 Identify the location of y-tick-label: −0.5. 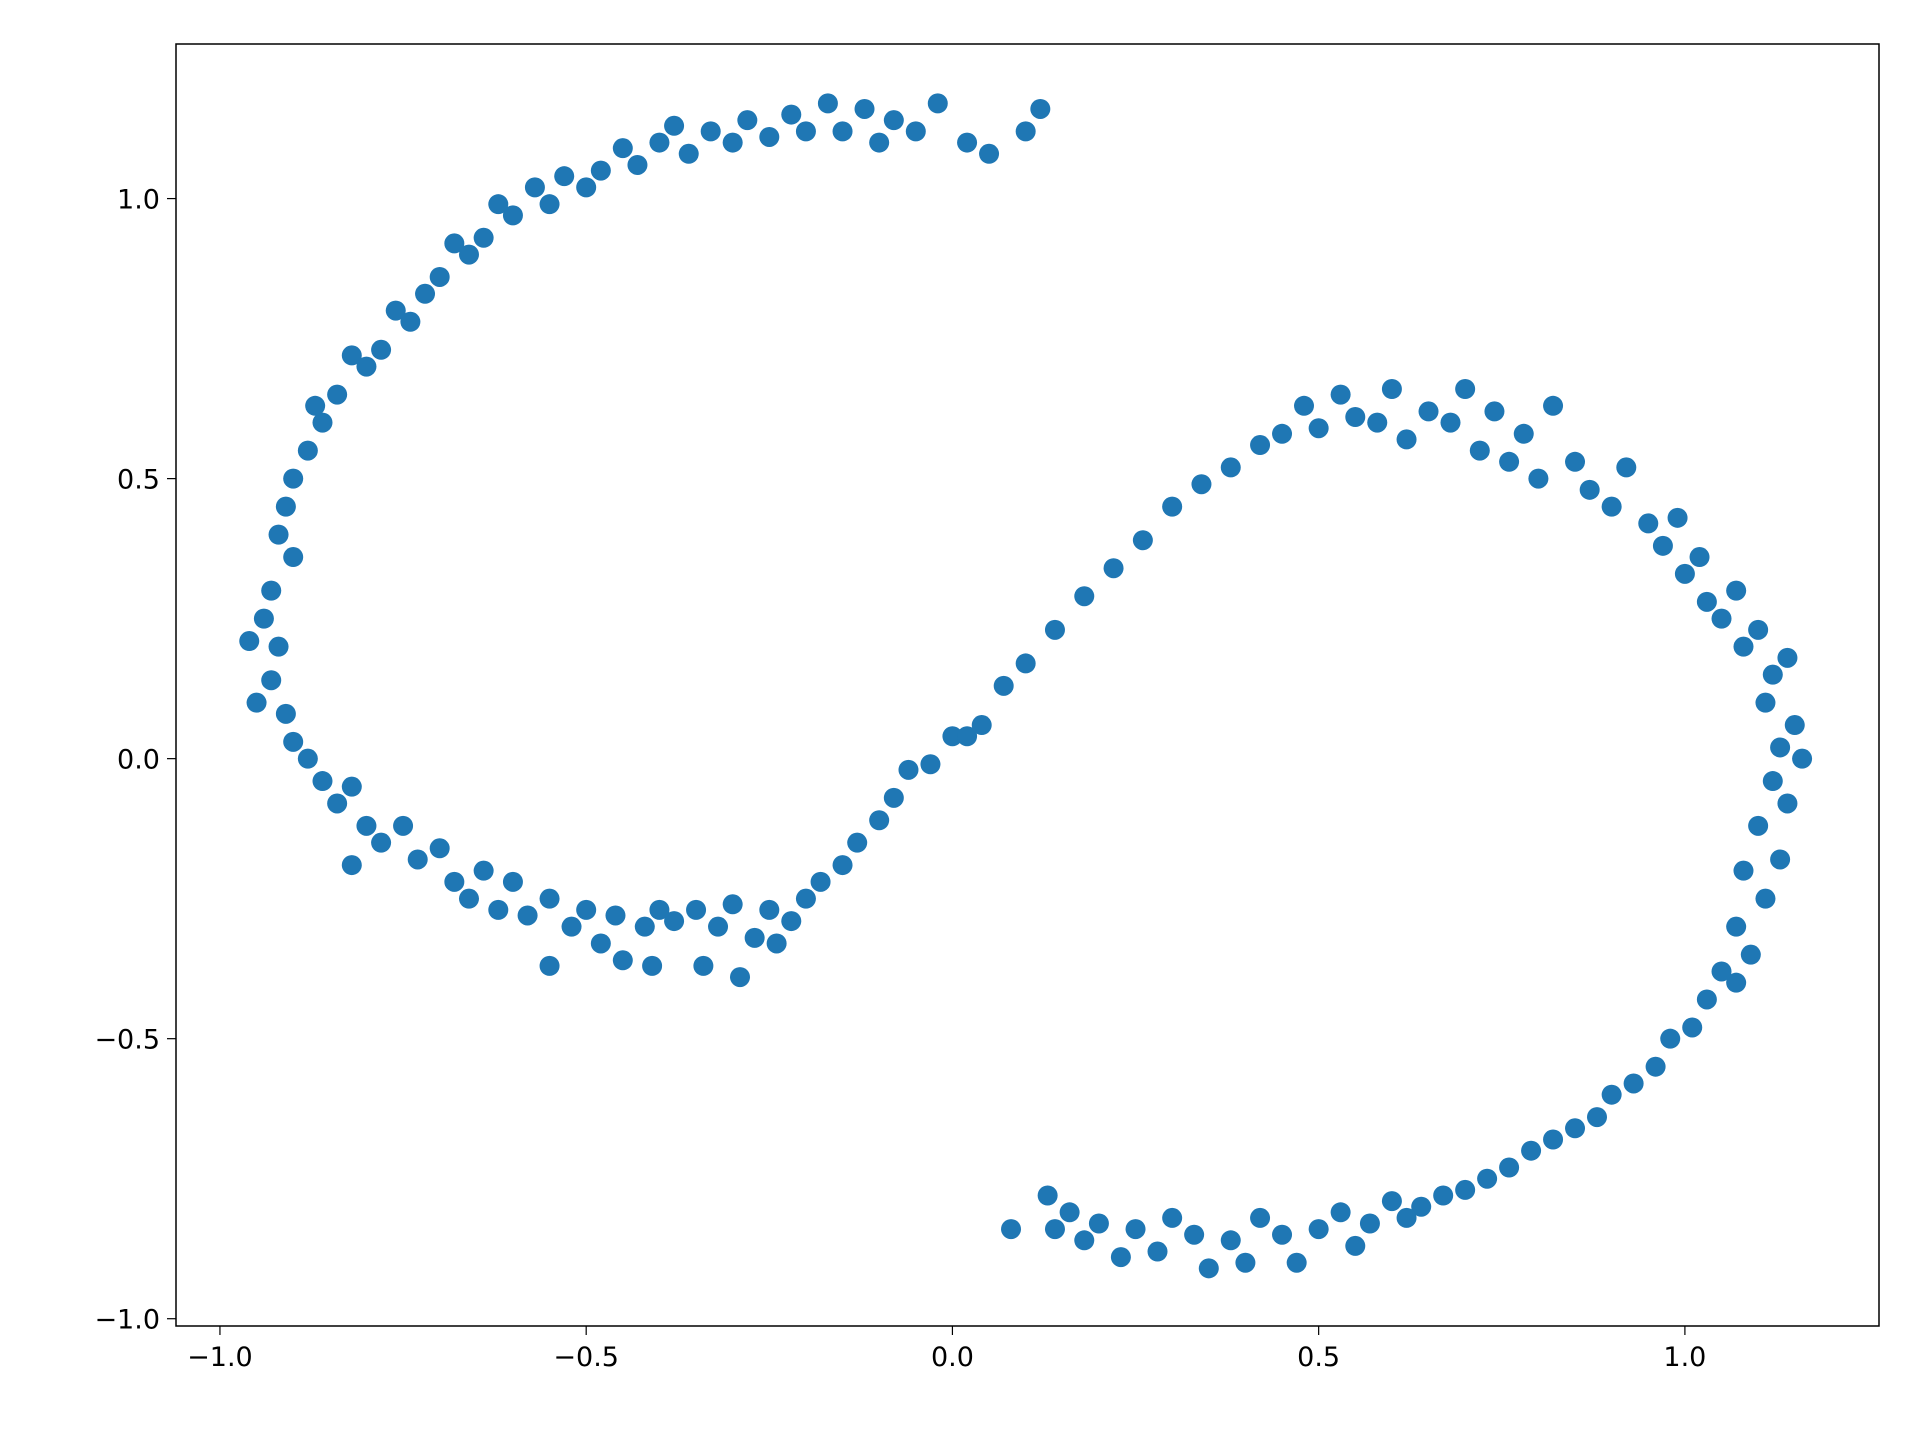
(127, 1040).